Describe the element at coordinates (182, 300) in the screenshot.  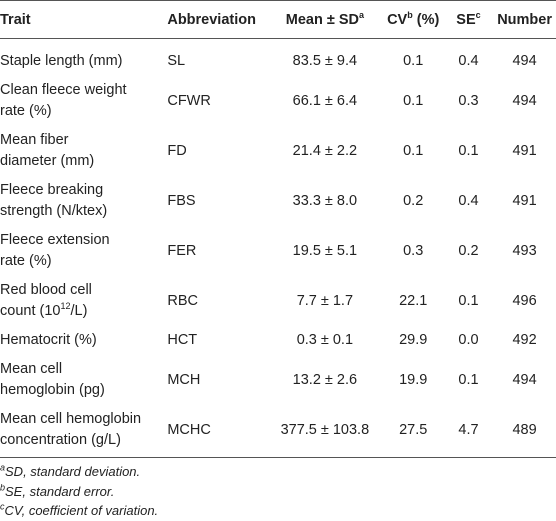
I see `cell-text: RBC` at that location.